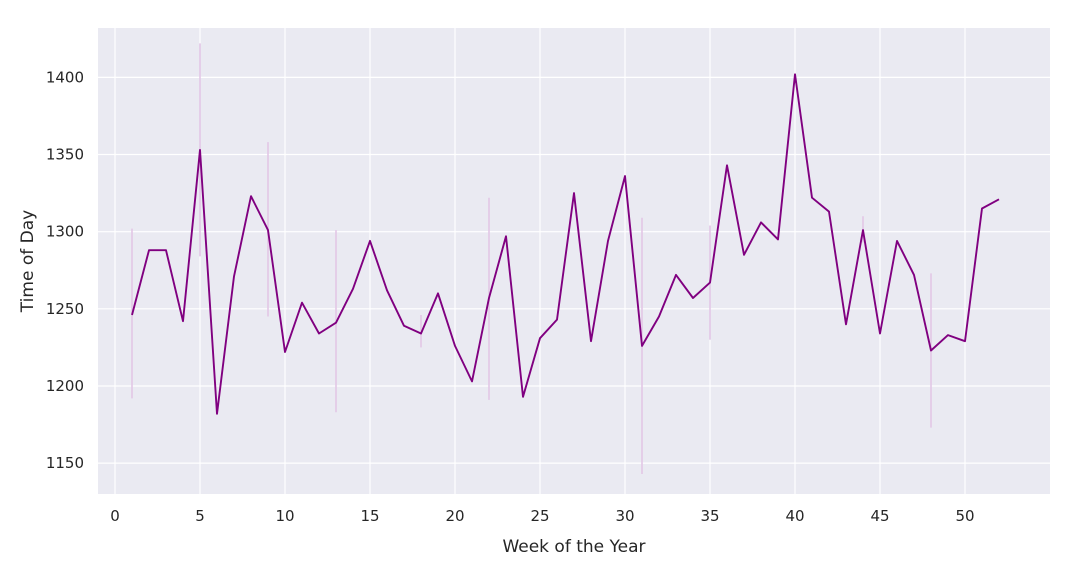 The image size is (1080, 576). What do you see at coordinates (65, 386) in the screenshot?
I see `y-tick-label: 1200` at bounding box center [65, 386].